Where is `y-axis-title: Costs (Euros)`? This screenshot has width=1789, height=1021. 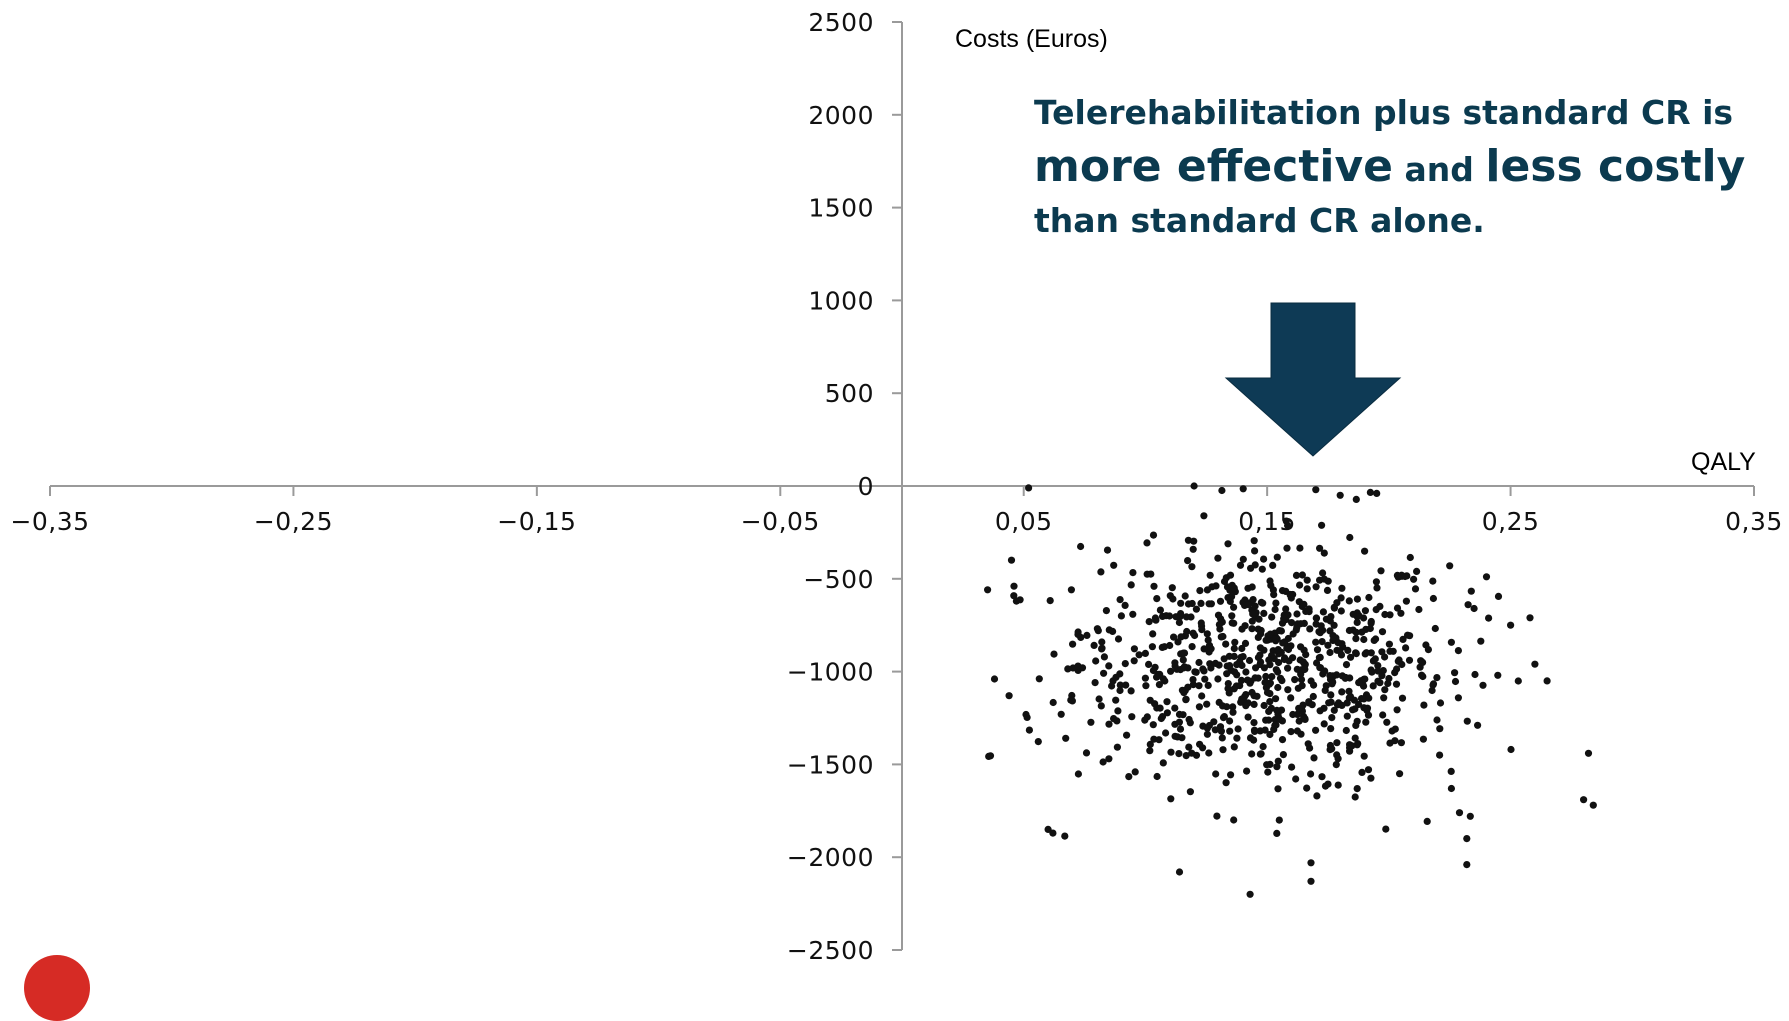 y-axis-title: Costs (Euros) is located at coordinates (1031, 39).